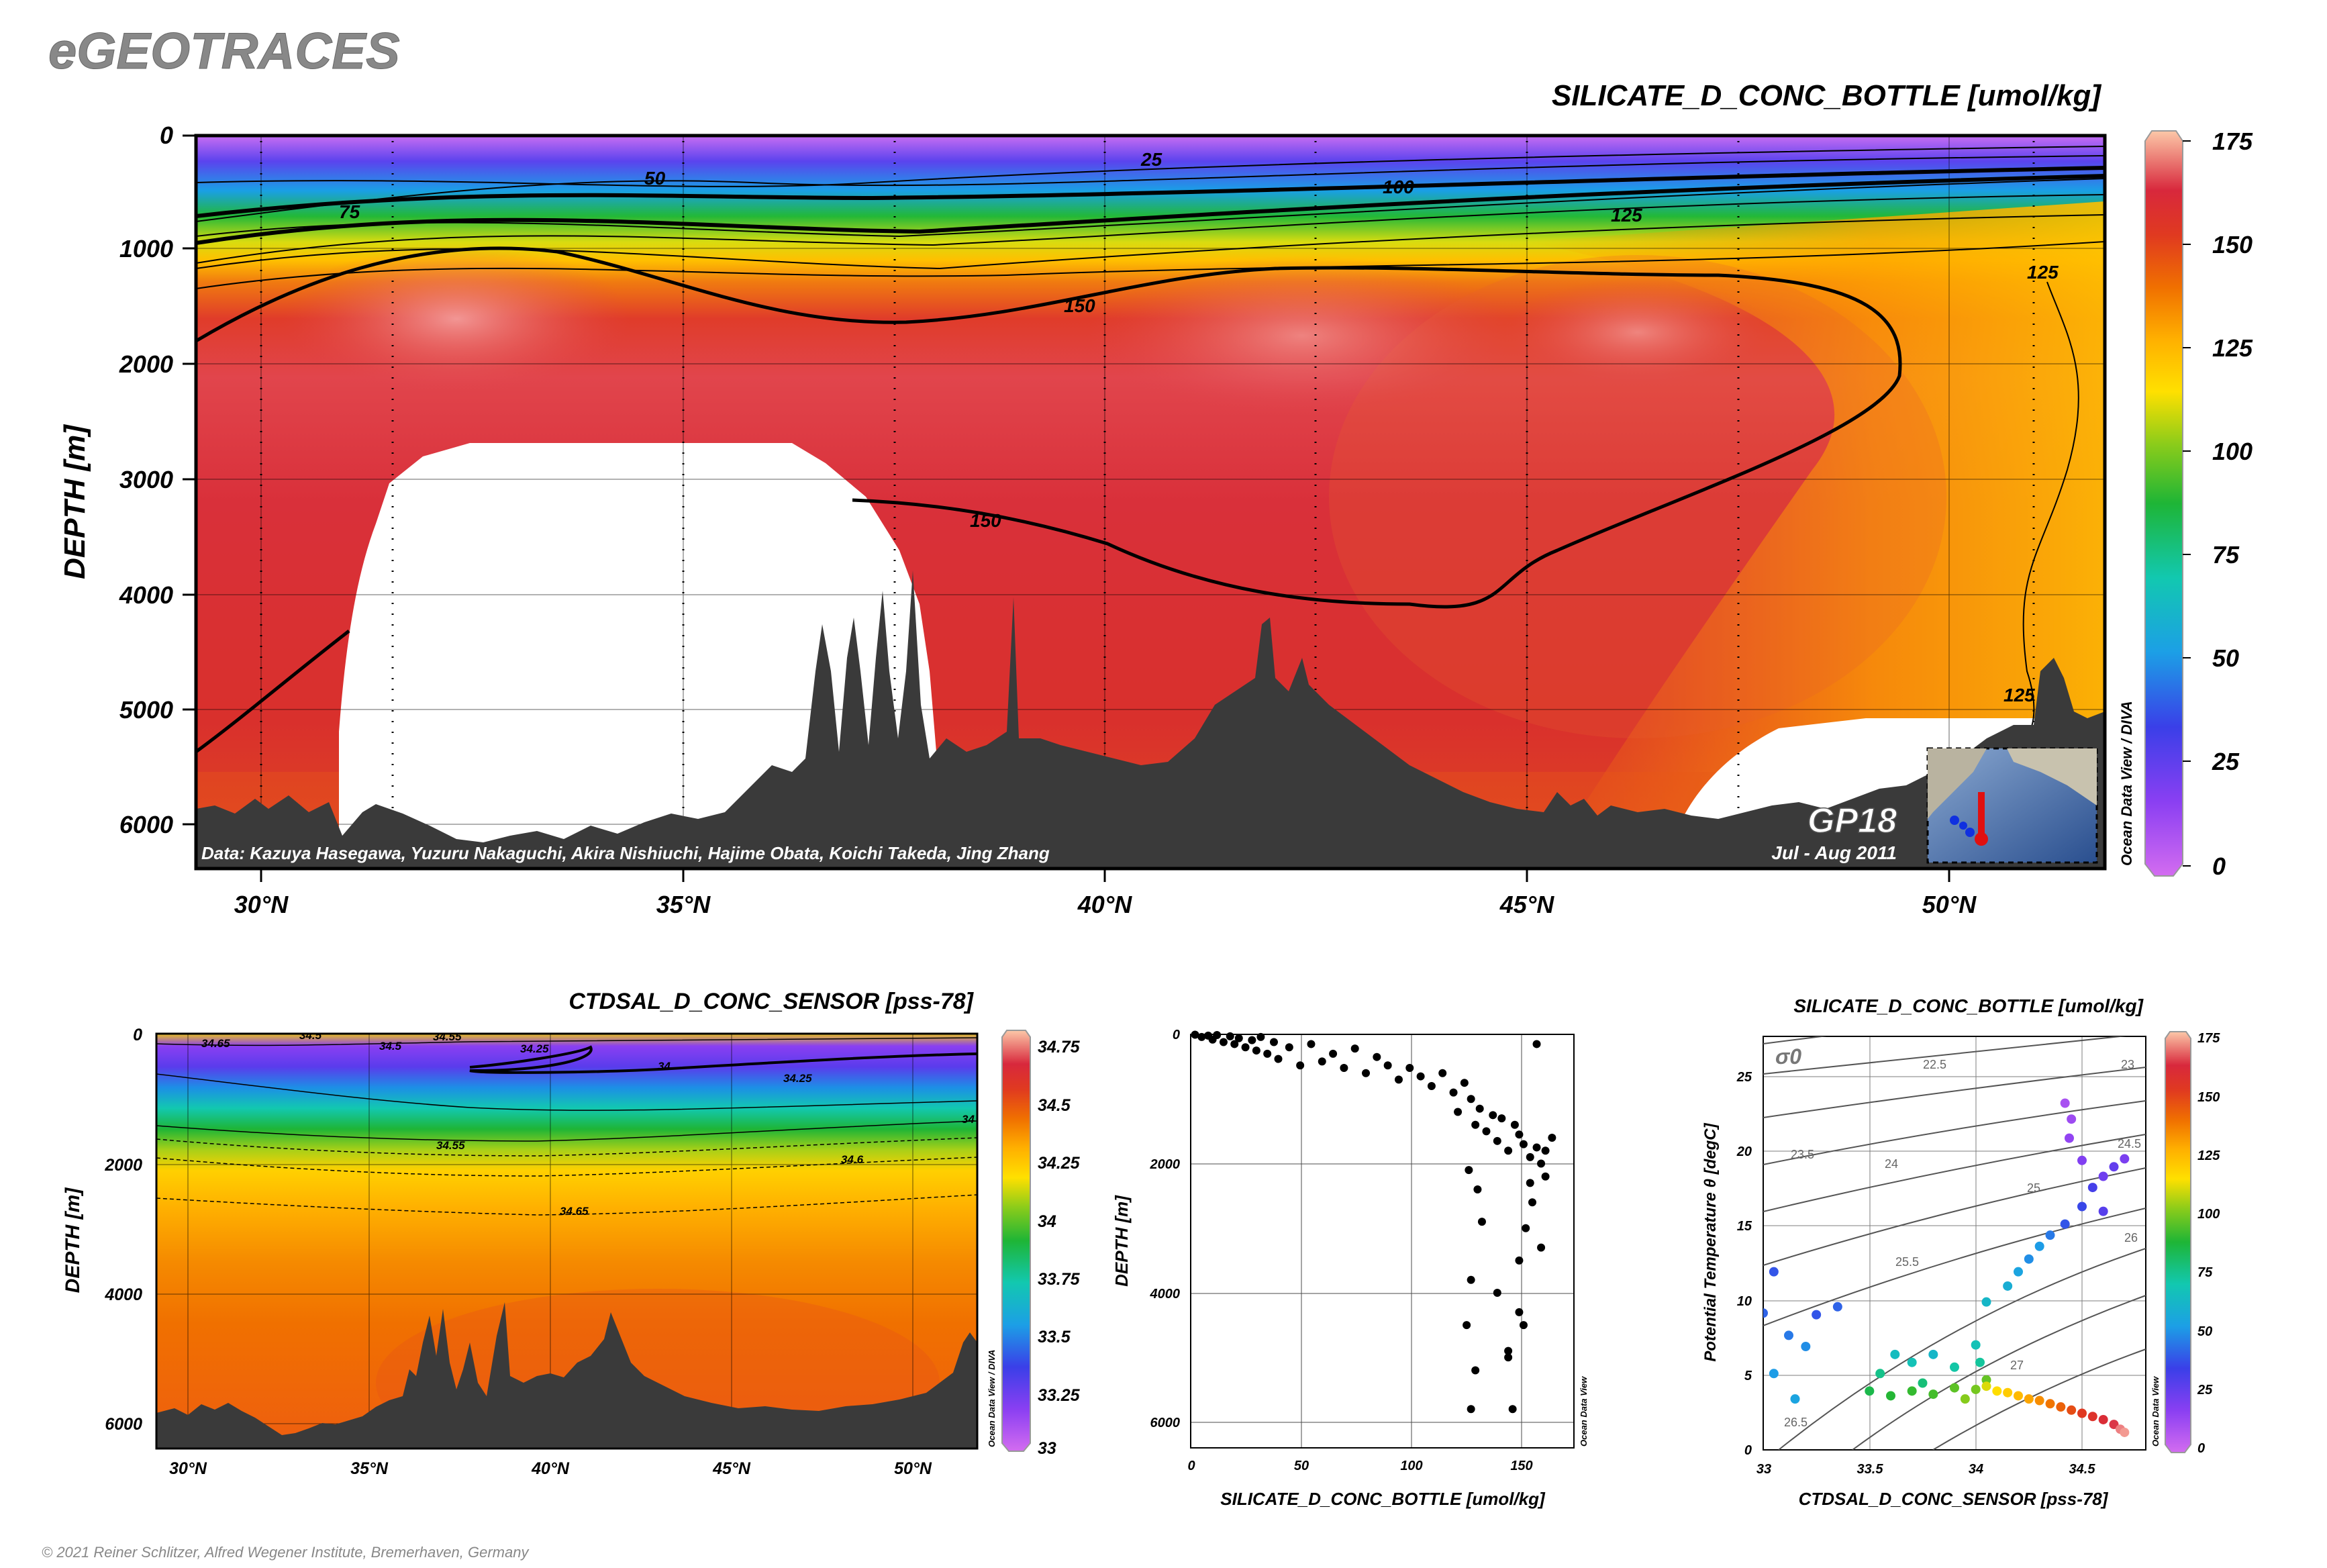 This screenshot has width=2327, height=1568. What do you see at coordinates (1834, 853) in the screenshot?
I see `cruise-dates: Jul - Aug 2011` at bounding box center [1834, 853].